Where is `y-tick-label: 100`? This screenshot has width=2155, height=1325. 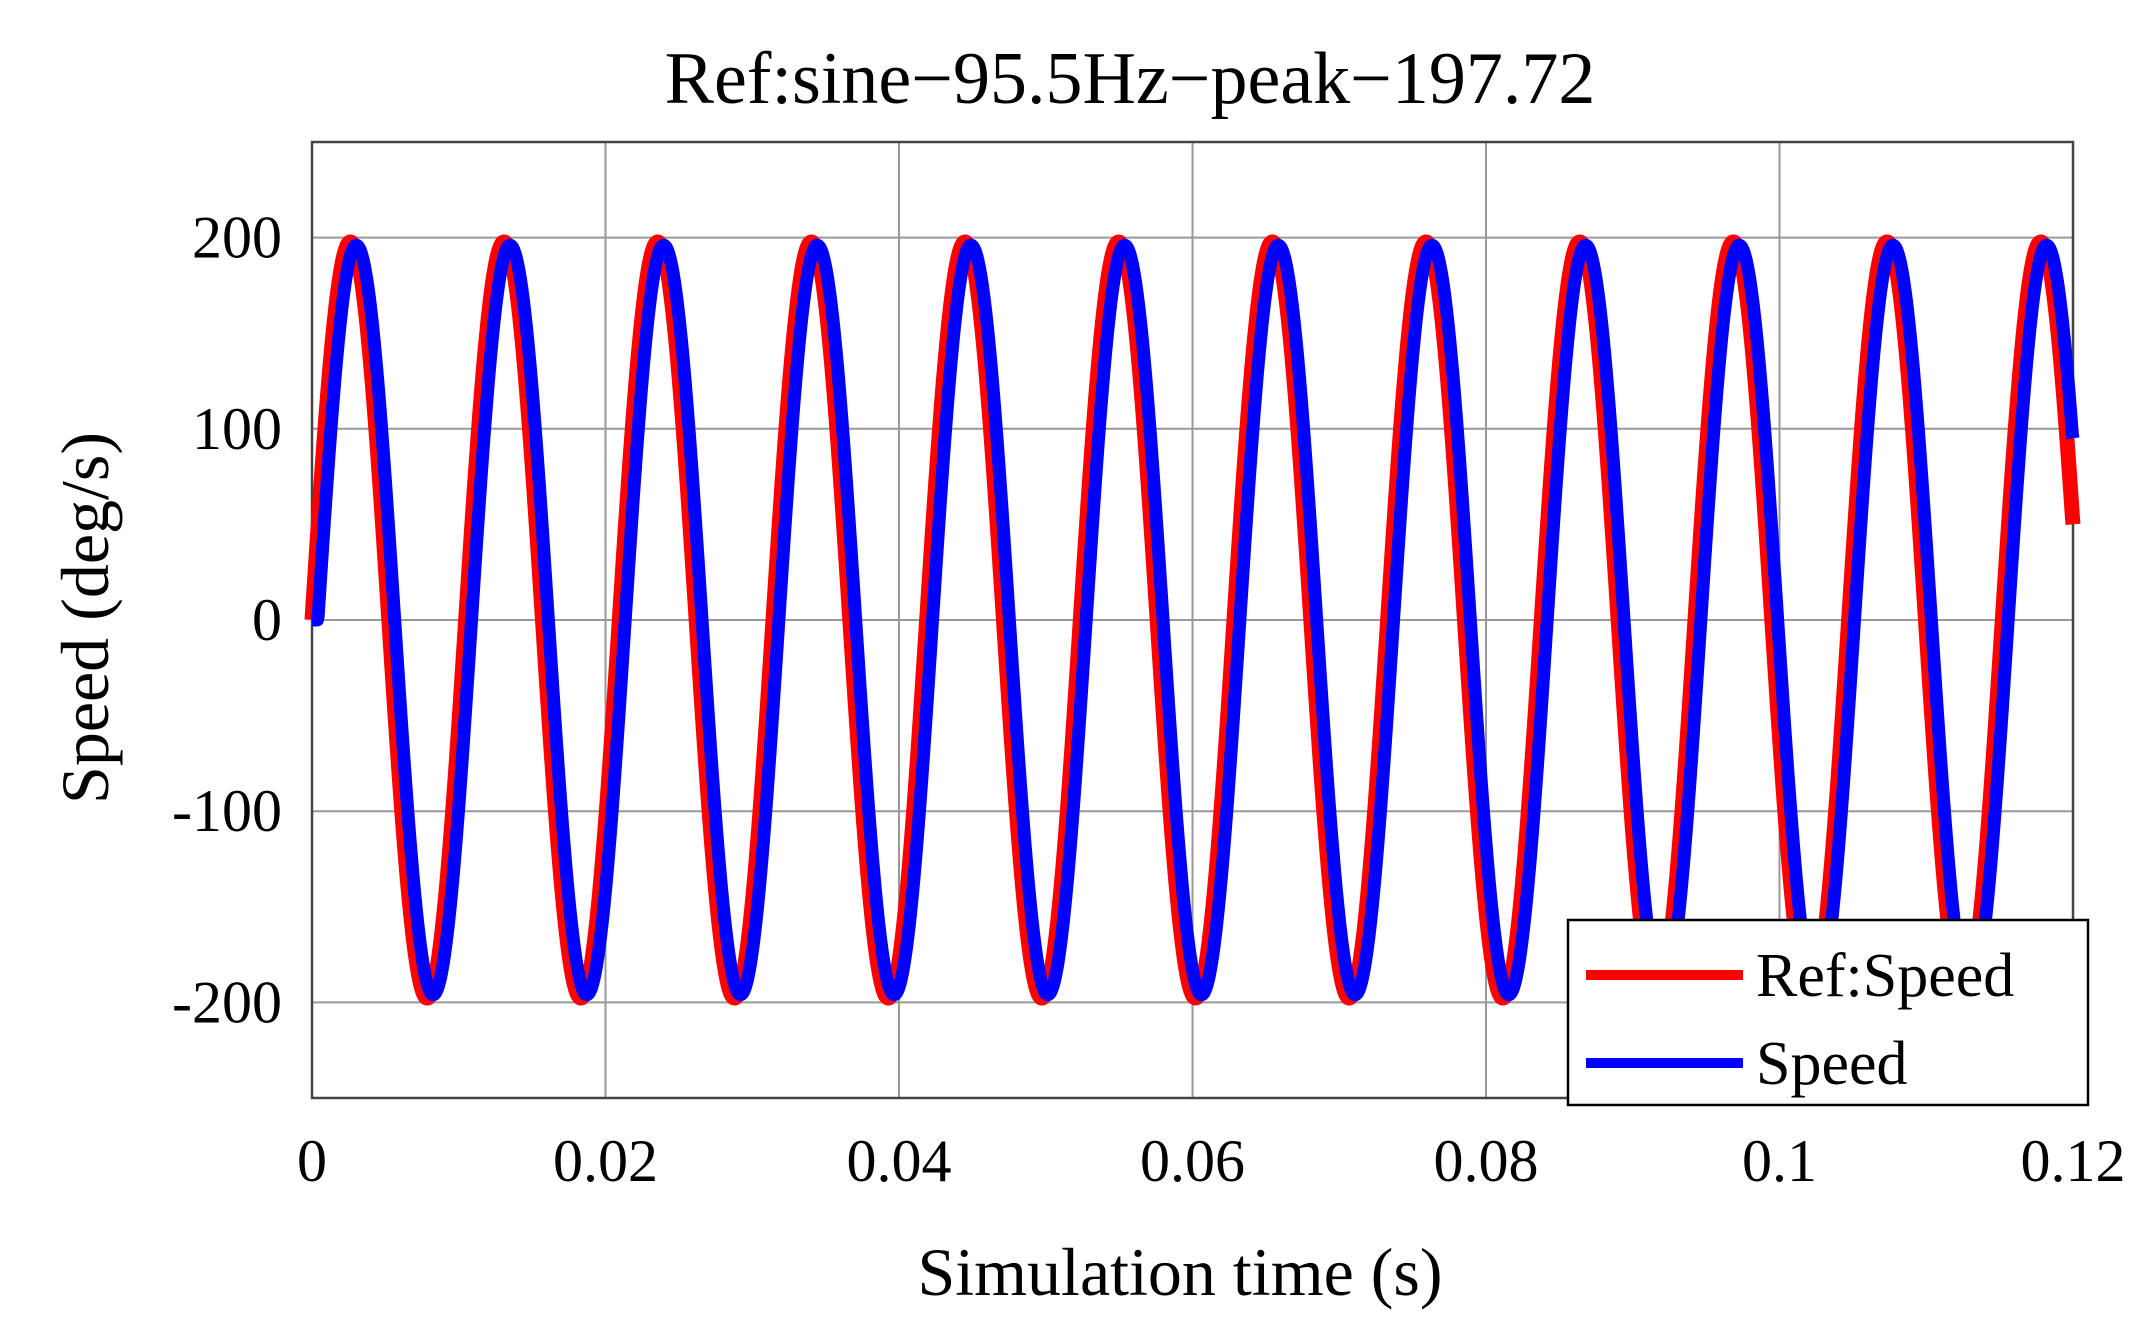
y-tick-label: 100 is located at coordinates (237, 429).